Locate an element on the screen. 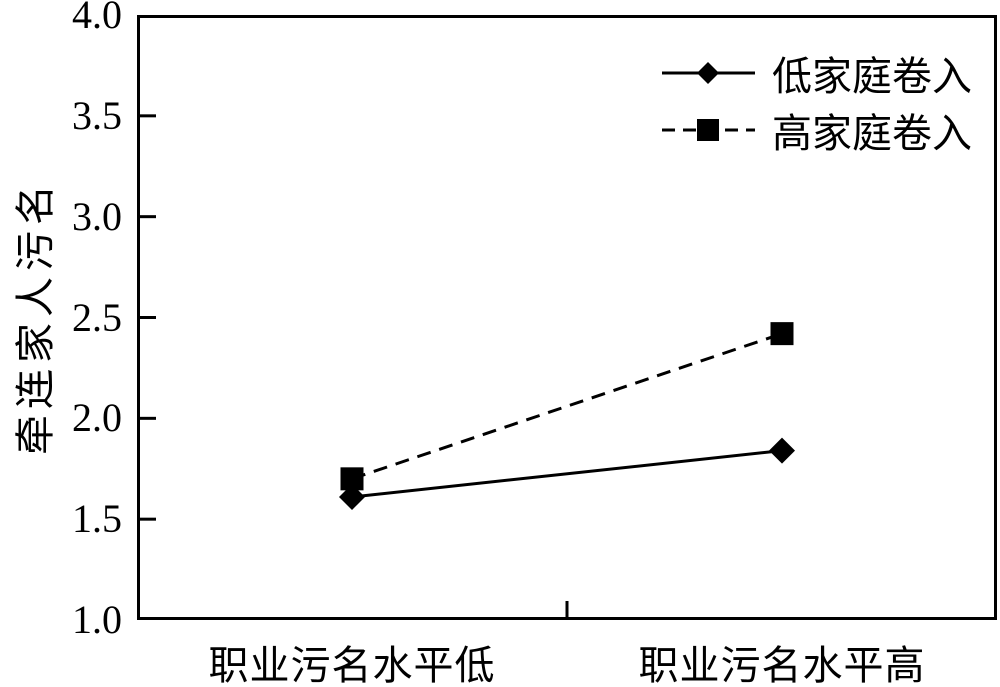 The image size is (1000, 687). y-tick-label: 2.5 is located at coordinates (97, 317).